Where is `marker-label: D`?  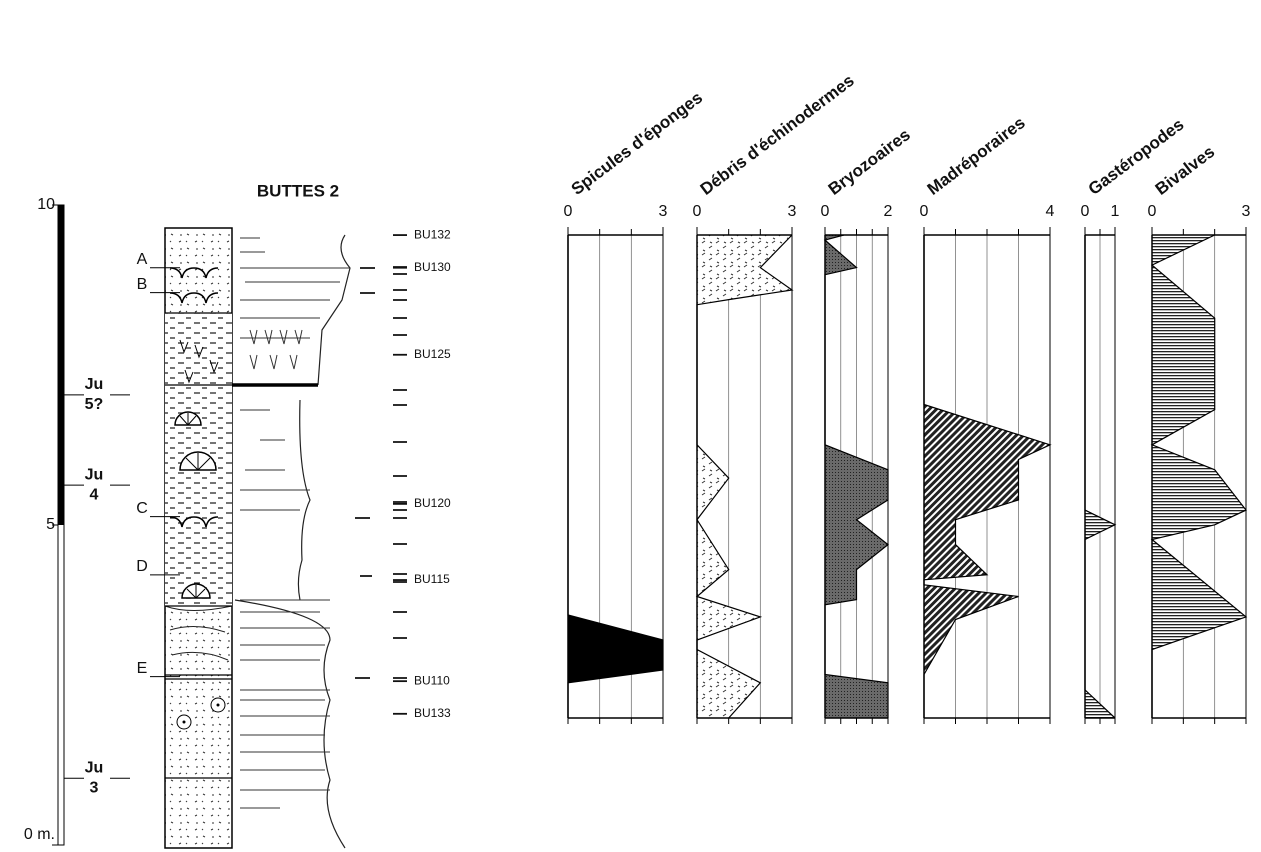 marker-label: D is located at coordinates (142, 566).